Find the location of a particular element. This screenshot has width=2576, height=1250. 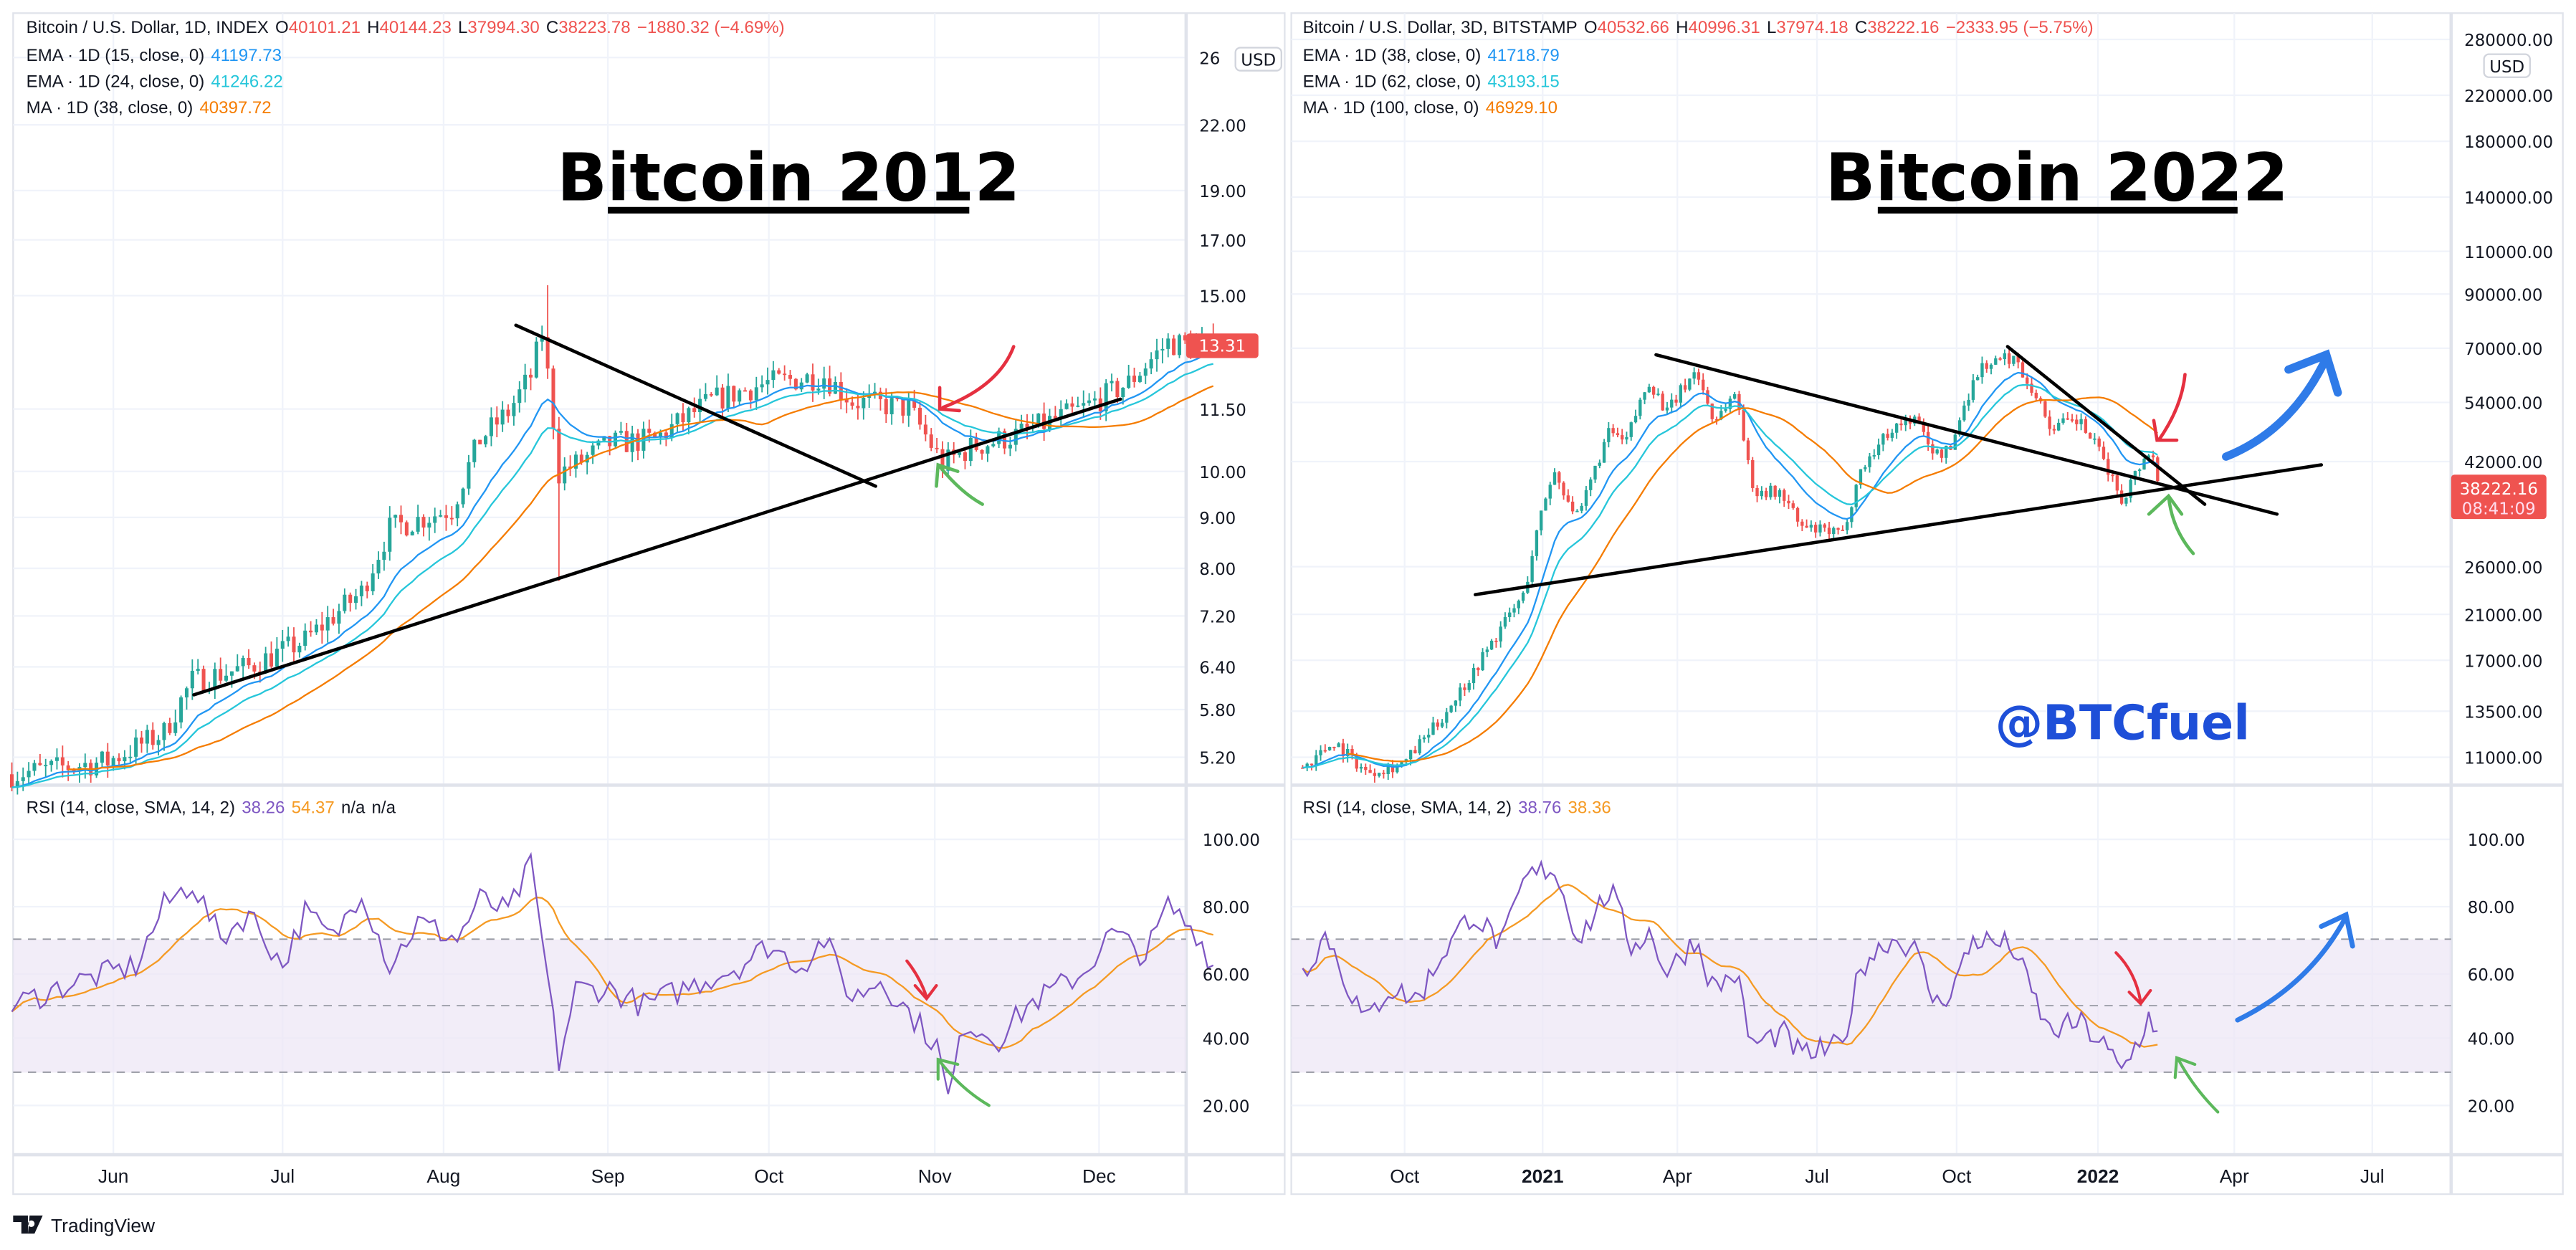

time-axis: Jun Jul Aug Sep Oct Nov Dec is located at coordinates (607, 1176).